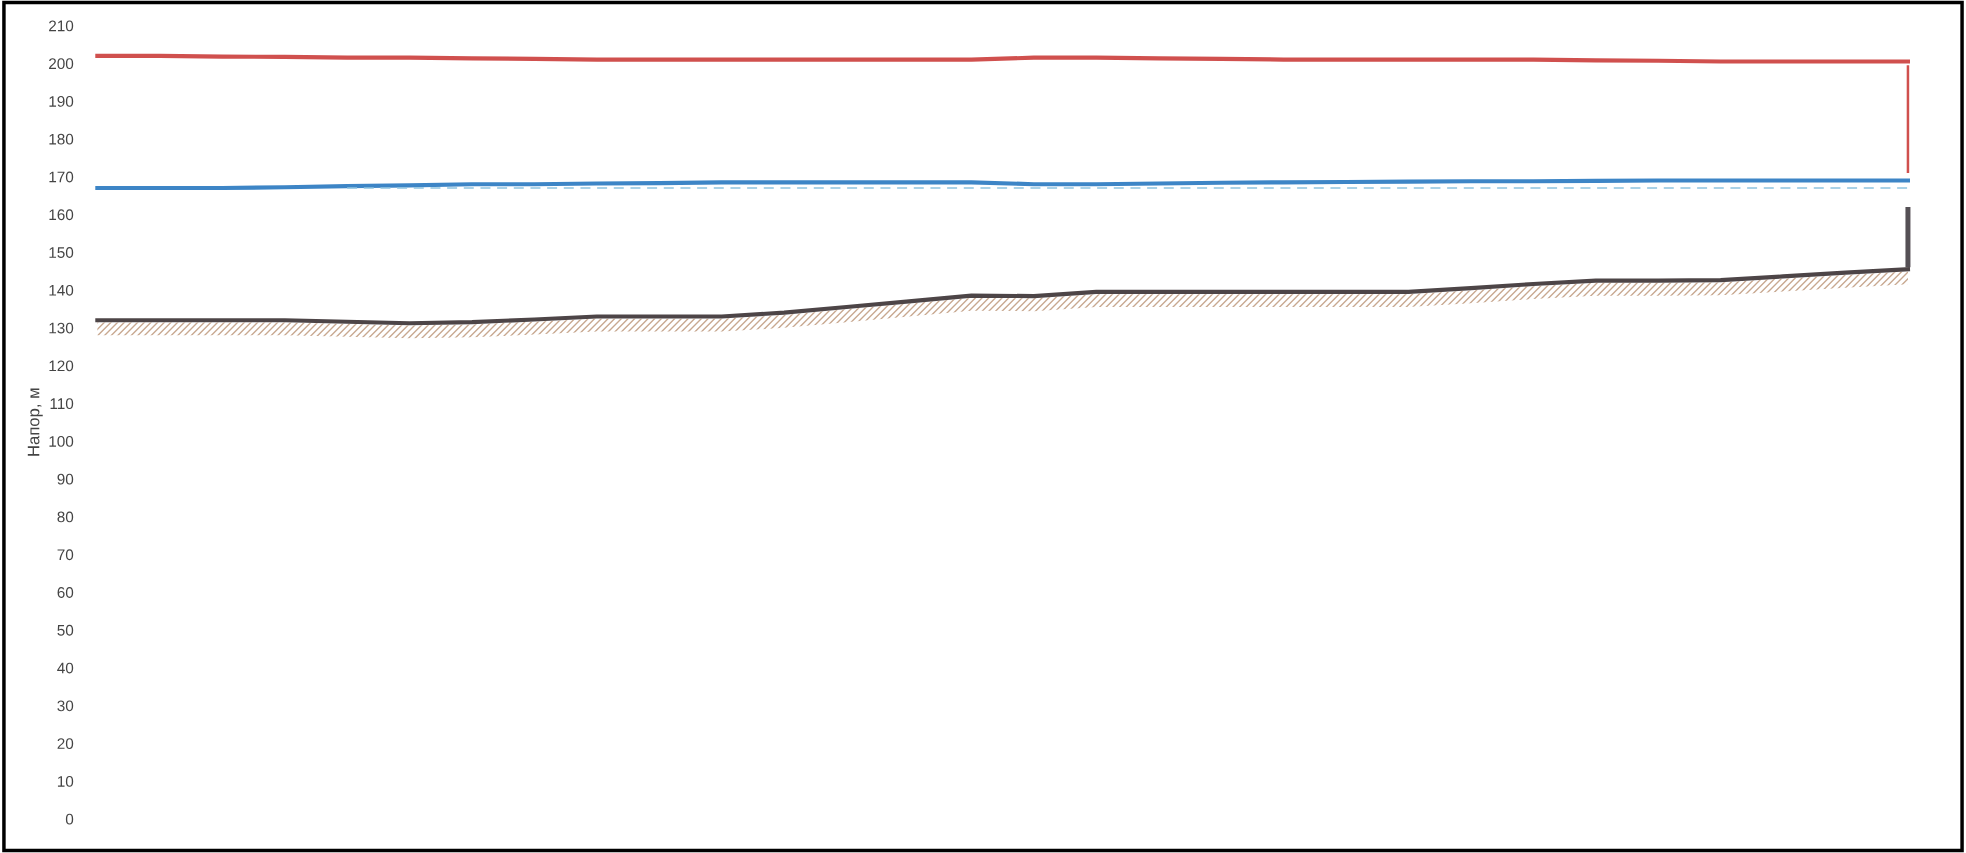 The height and width of the screenshot is (853, 1966). Describe the element at coordinates (65, 668) in the screenshot. I see `y-tick-label: 40` at that location.